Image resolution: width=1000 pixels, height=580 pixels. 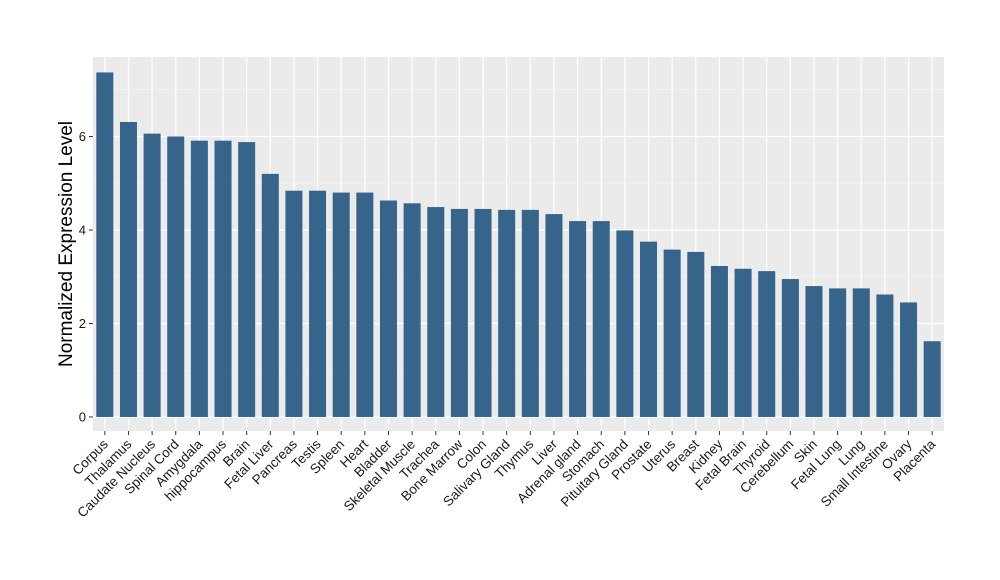 I want to click on y-tick-label: 4, so click(x=82, y=229).